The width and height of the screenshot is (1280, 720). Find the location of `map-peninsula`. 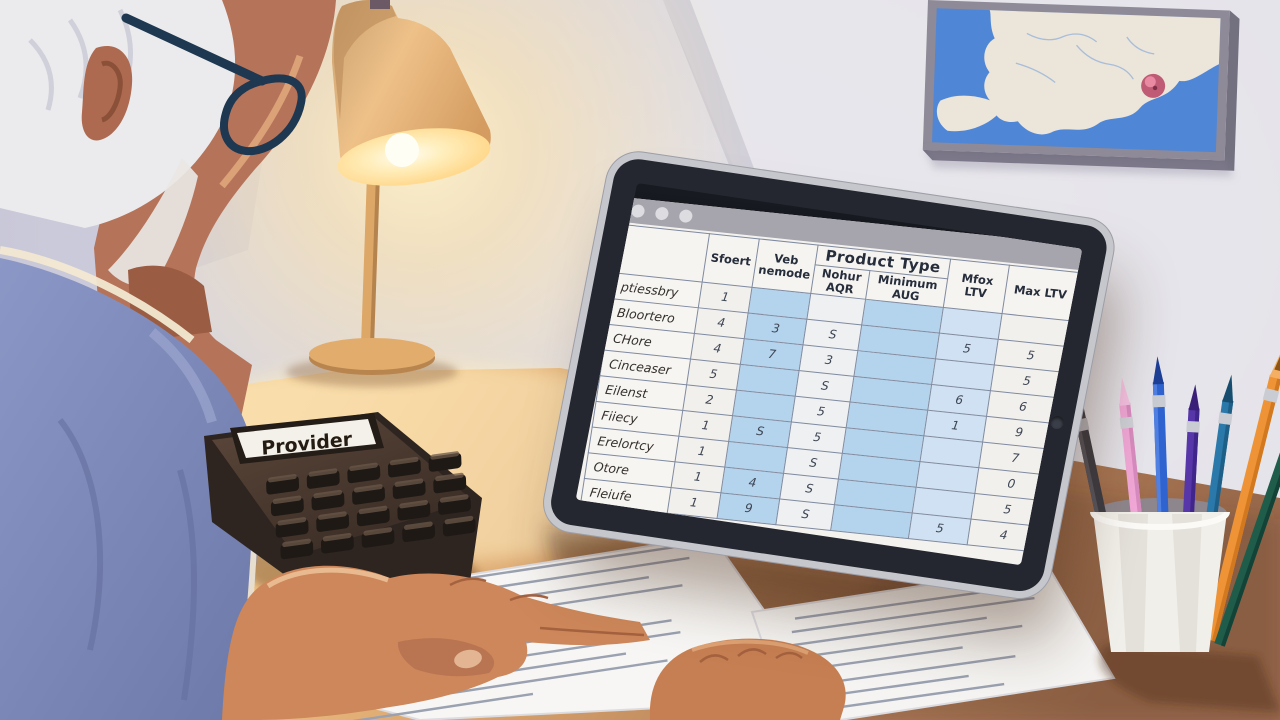

map-peninsula is located at coordinates (970, 113).